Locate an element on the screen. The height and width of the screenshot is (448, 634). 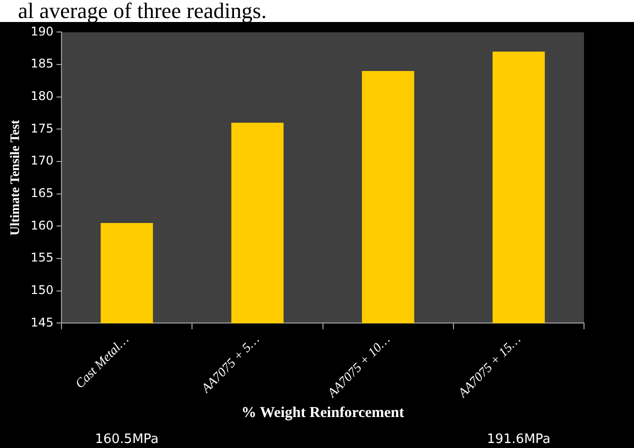
text: 191.6MPa is located at coordinates (518, 439).